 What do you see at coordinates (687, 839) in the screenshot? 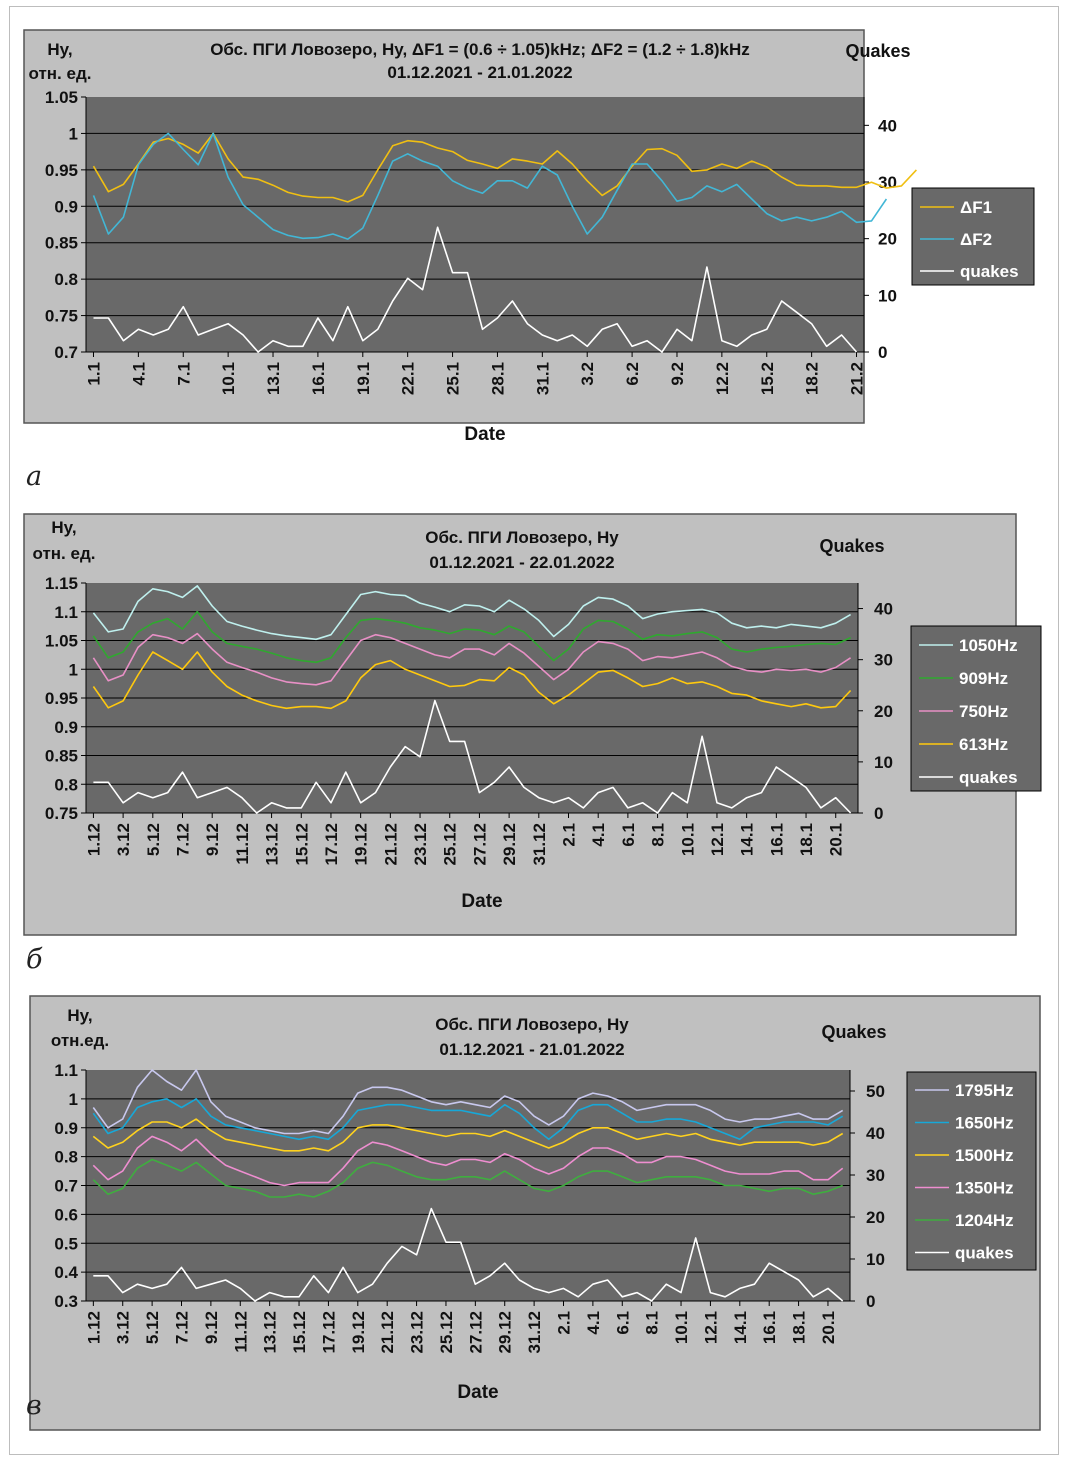
I see `x-tick-label: 10.1` at bounding box center [687, 839].